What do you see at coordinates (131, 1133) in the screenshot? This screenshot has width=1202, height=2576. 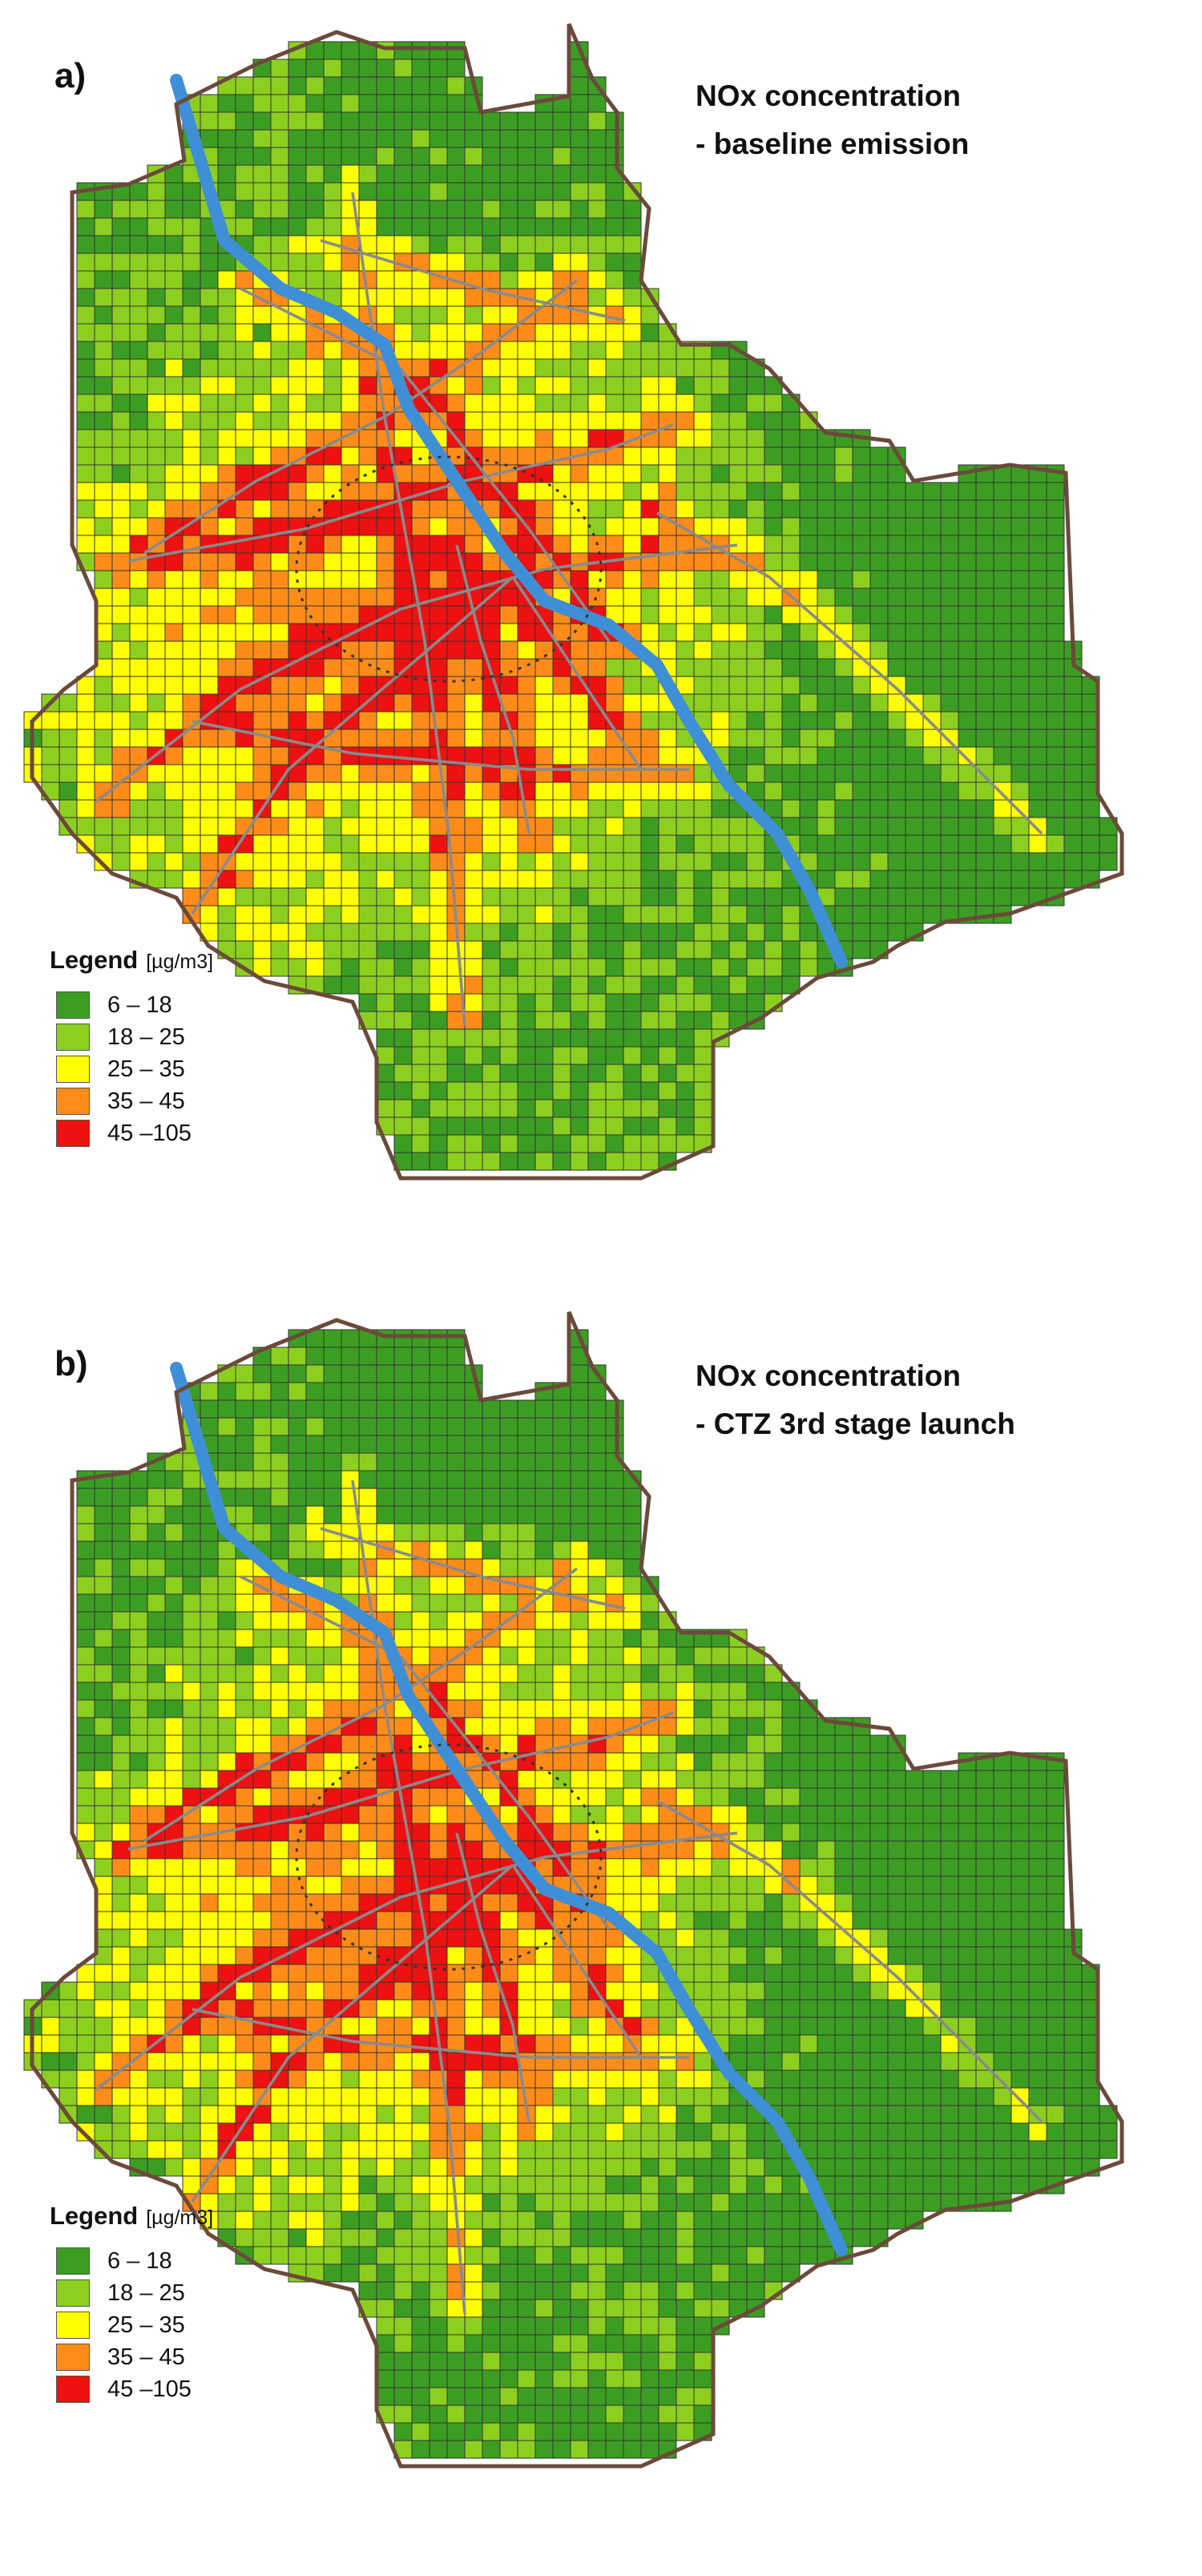 I see `legend-item: 45 –105` at bounding box center [131, 1133].